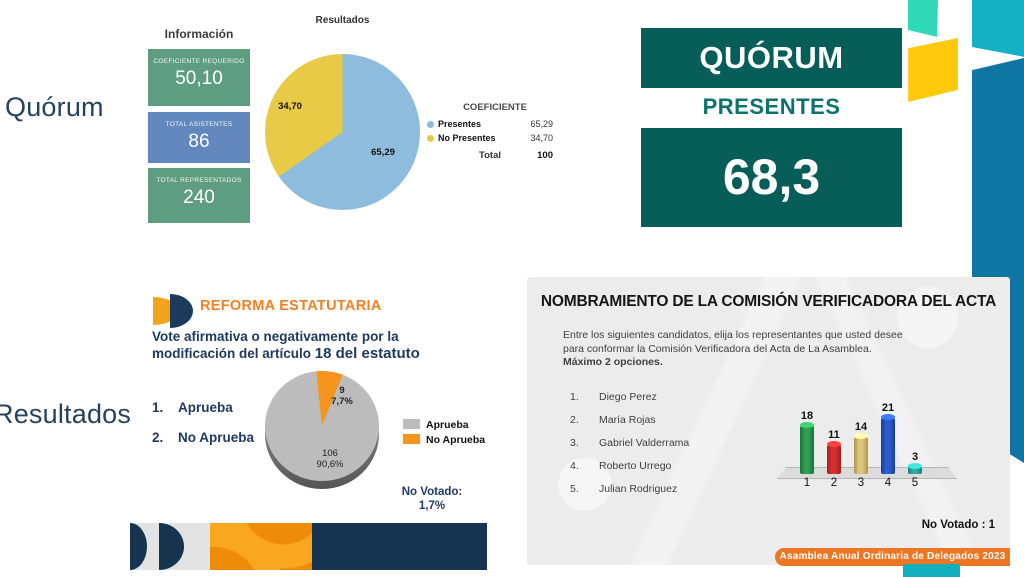 The image size is (1024, 577). I want to click on candidate-row: 3. Gabriel Valderrama, so click(629, 443).